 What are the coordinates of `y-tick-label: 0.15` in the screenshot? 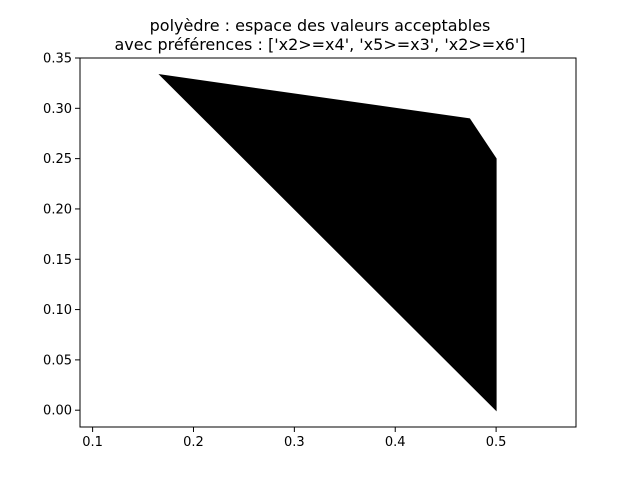 It's located at (57, 260).